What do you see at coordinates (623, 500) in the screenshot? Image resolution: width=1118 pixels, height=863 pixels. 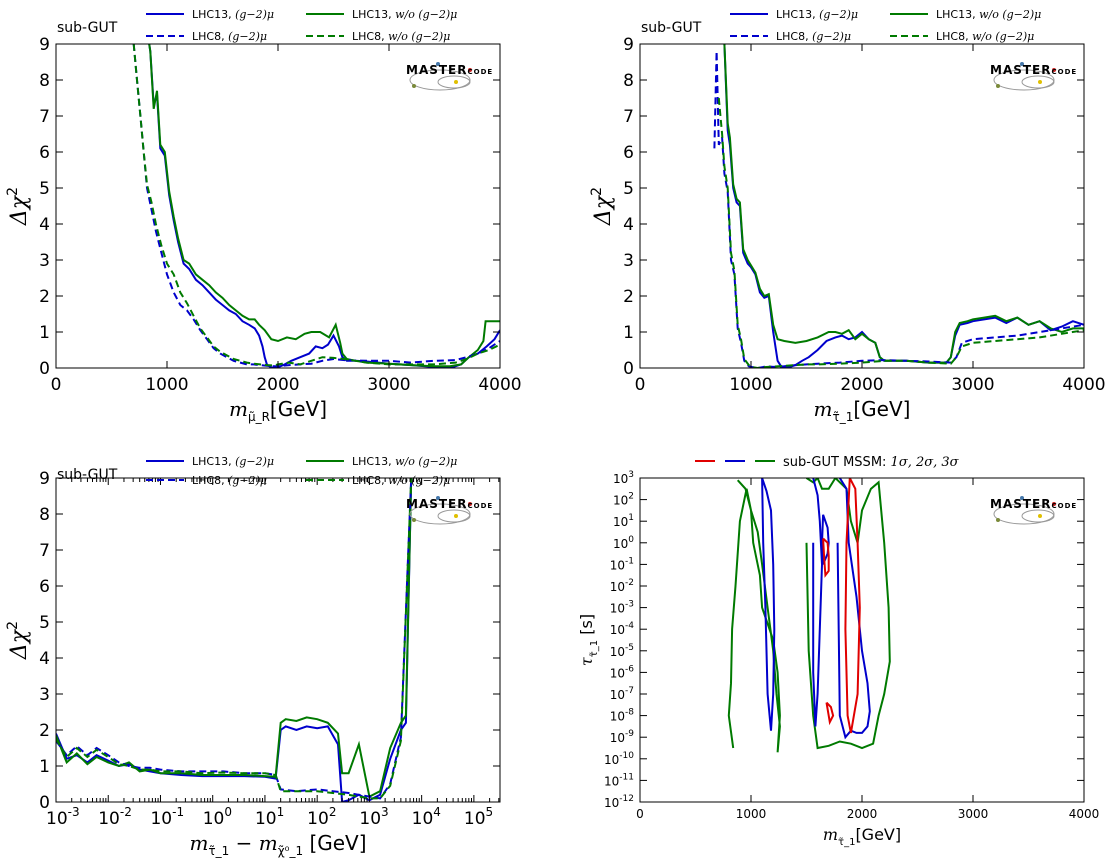 I see `y-tick-label: 10²` at bounding box center [623, 500].